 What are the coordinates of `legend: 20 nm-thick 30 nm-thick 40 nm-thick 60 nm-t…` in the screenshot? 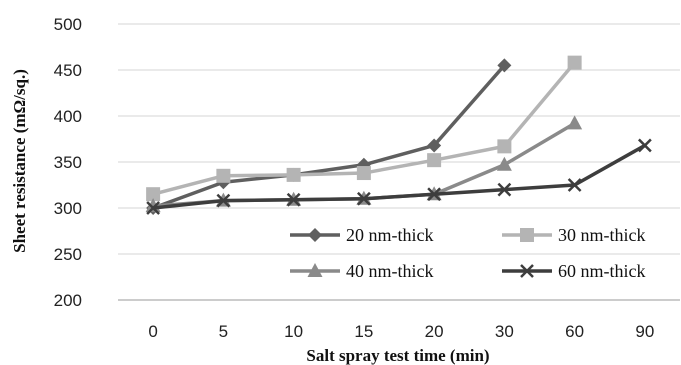 It's located at (468, 253).